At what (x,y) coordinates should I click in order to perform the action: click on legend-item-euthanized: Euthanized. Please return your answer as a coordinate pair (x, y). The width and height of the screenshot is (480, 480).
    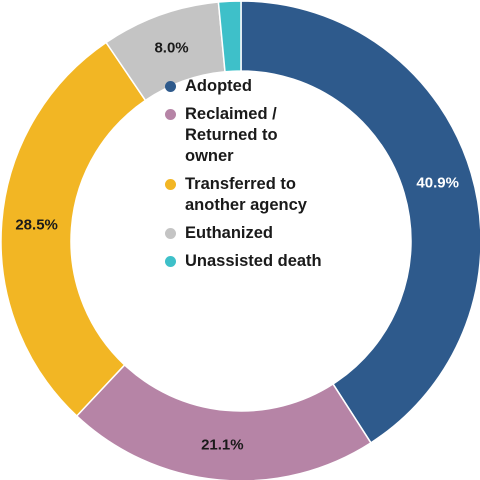
    Looking at the image, I should click on (265, 233).